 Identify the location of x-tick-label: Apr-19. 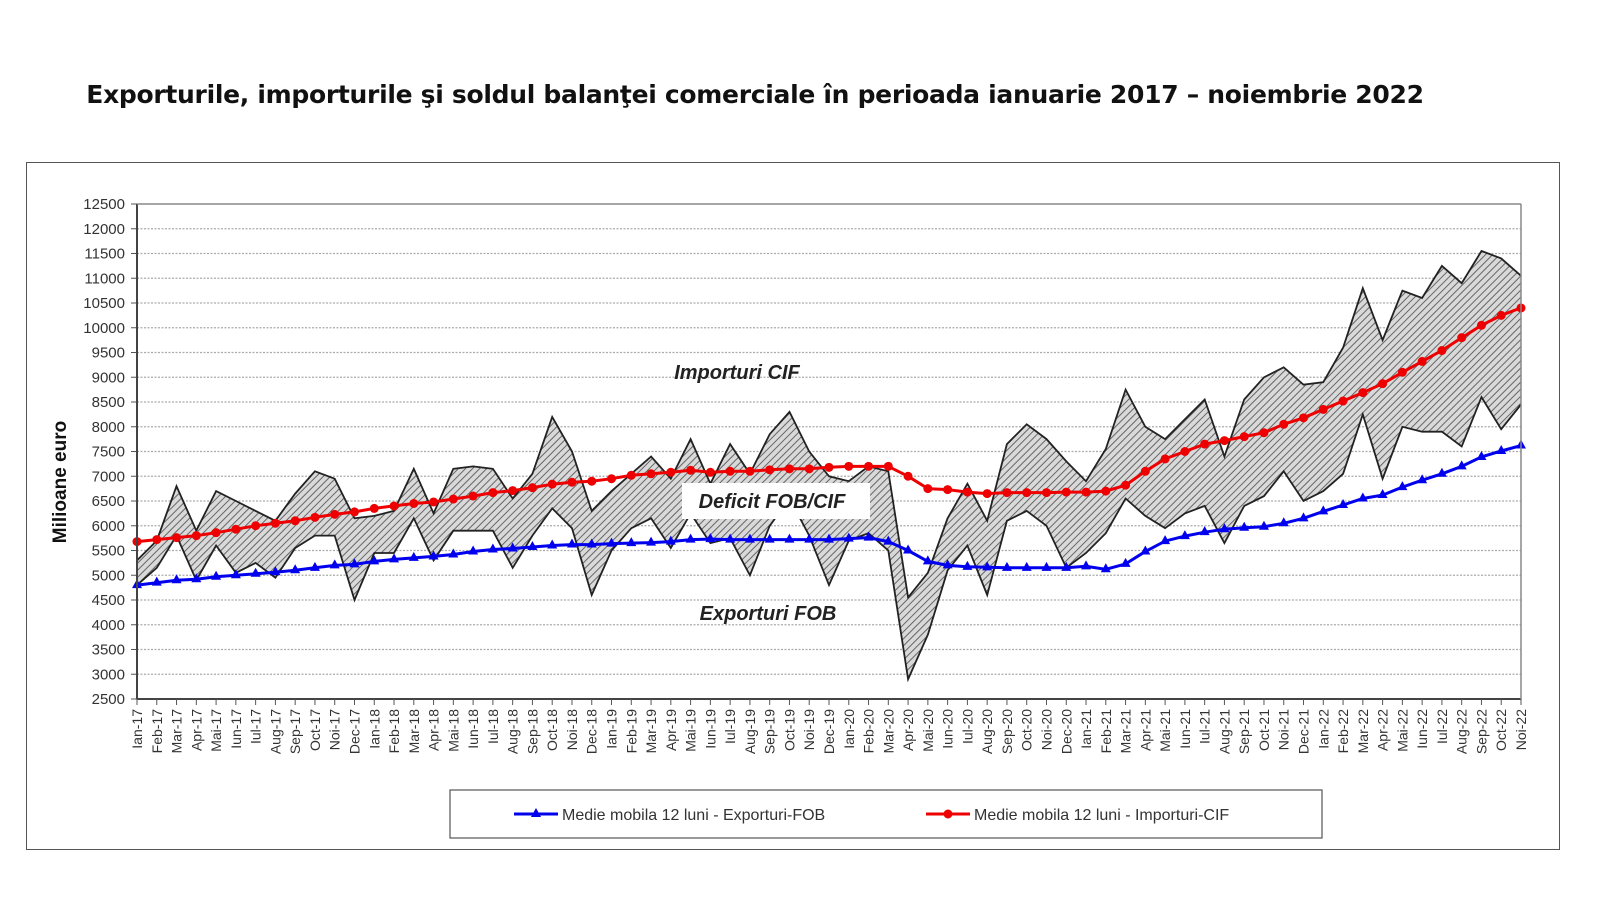
(671, 730).